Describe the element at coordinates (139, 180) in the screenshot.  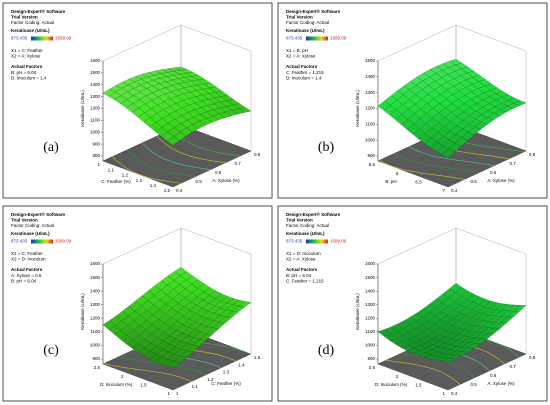
I see `left-tick-label: 1.3` at that location.